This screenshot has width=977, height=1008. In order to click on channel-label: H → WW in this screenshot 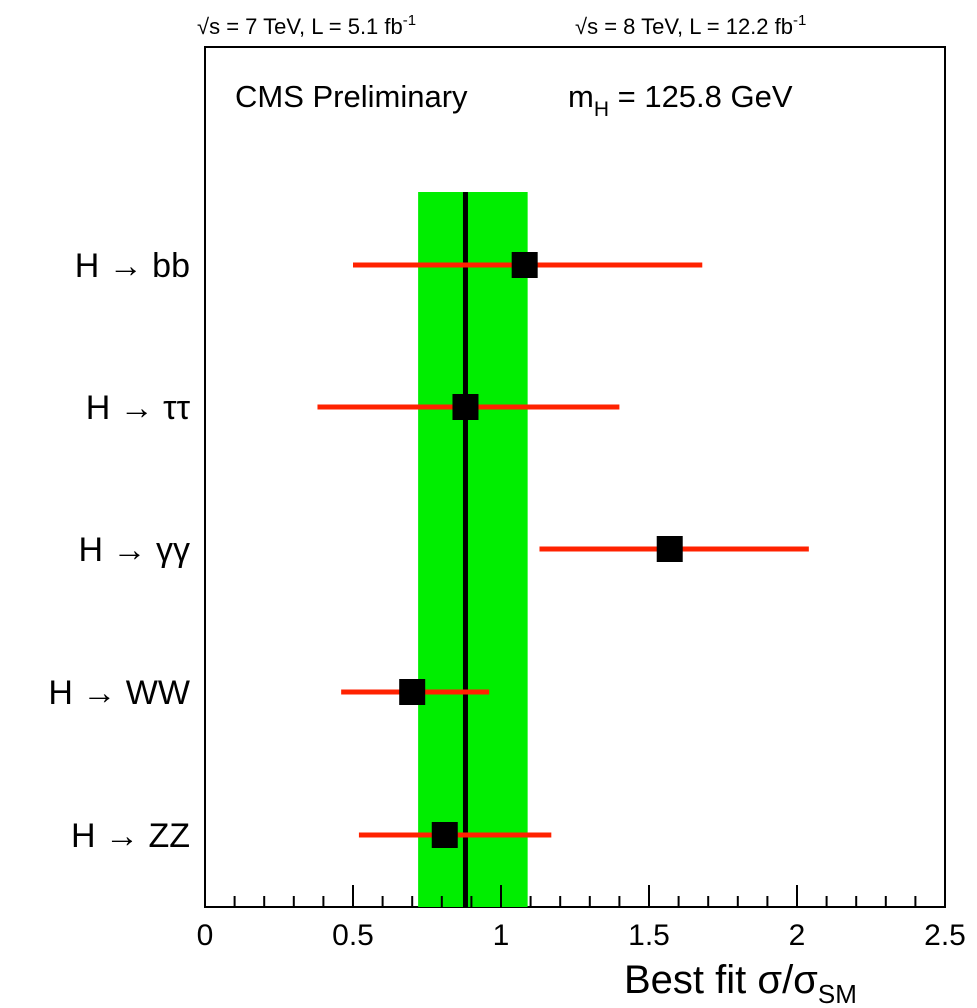, I will do `click(119, 693)`.